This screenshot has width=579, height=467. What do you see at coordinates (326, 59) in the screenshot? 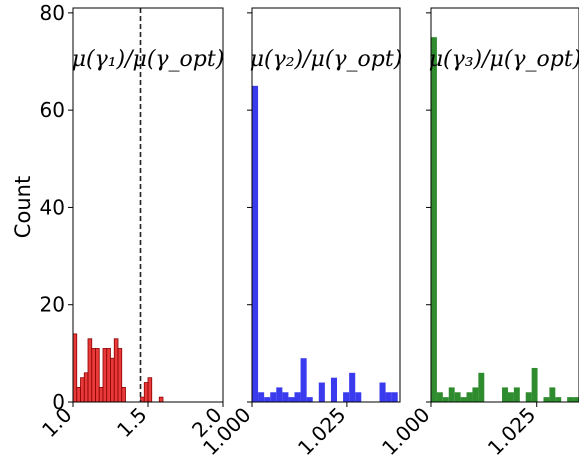
I see `panel-title: μ(γ₂)/μ(γ_opt)` at bounding box center [326, 59].